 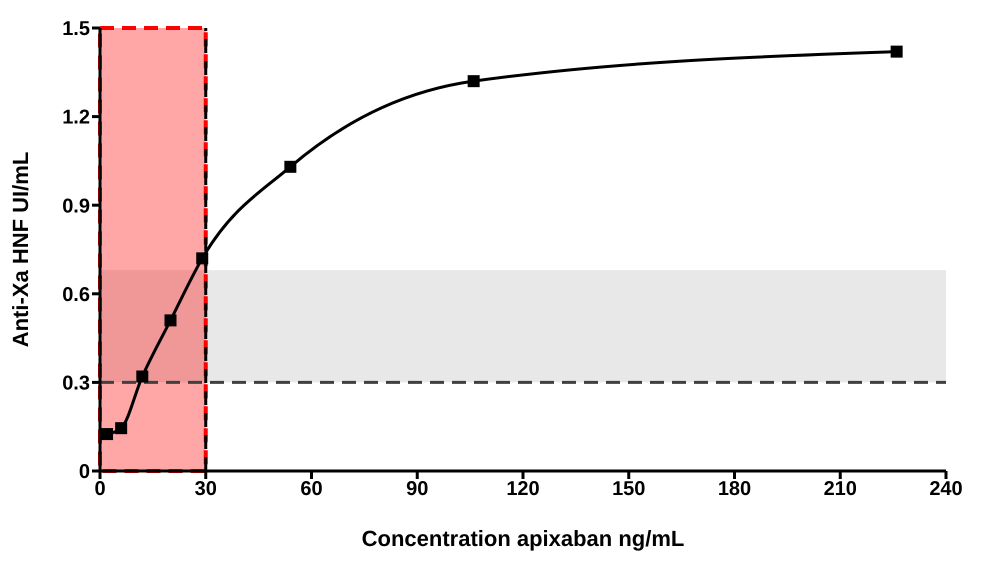 What do you see at coordinates (76, 117) in the screenshot?
I see `y-tick-label: 1.2` at bounding box center [76, 117].